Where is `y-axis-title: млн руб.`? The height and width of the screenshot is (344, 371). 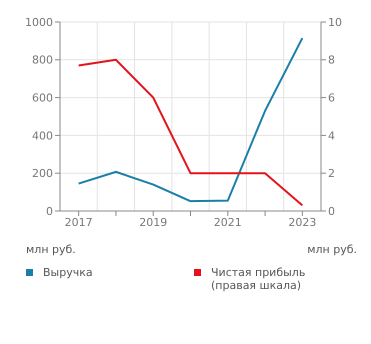 y-axis-title: млн руб. is located at coordinates (51, 249).